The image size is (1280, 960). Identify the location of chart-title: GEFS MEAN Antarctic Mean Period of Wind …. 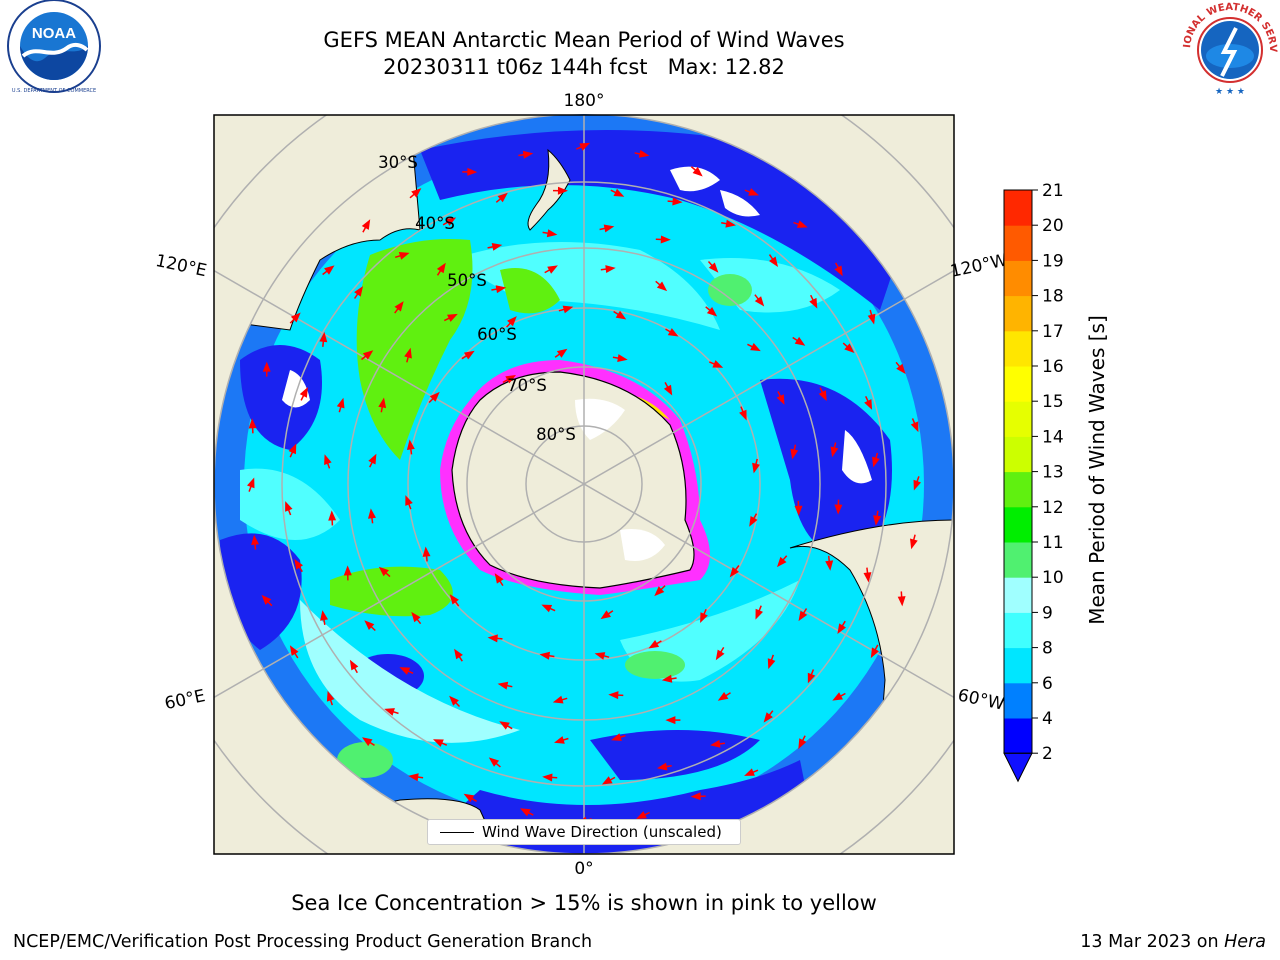
(584, 40).